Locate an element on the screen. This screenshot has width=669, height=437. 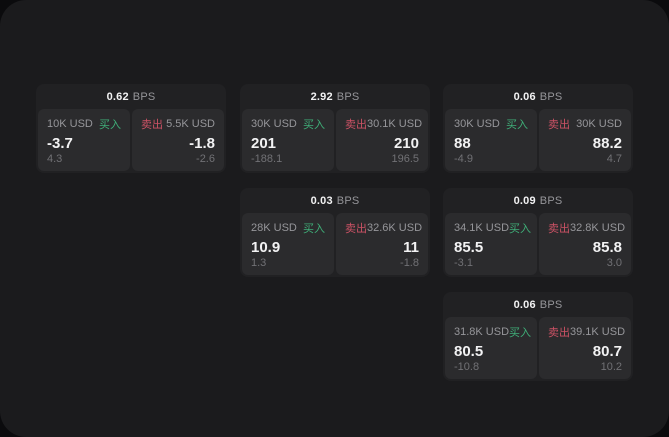
card-body: 28K USD 买入 10.9 1.3 卖出 32.6K USD 11 -1.8 is located at coordinates (335, 244).